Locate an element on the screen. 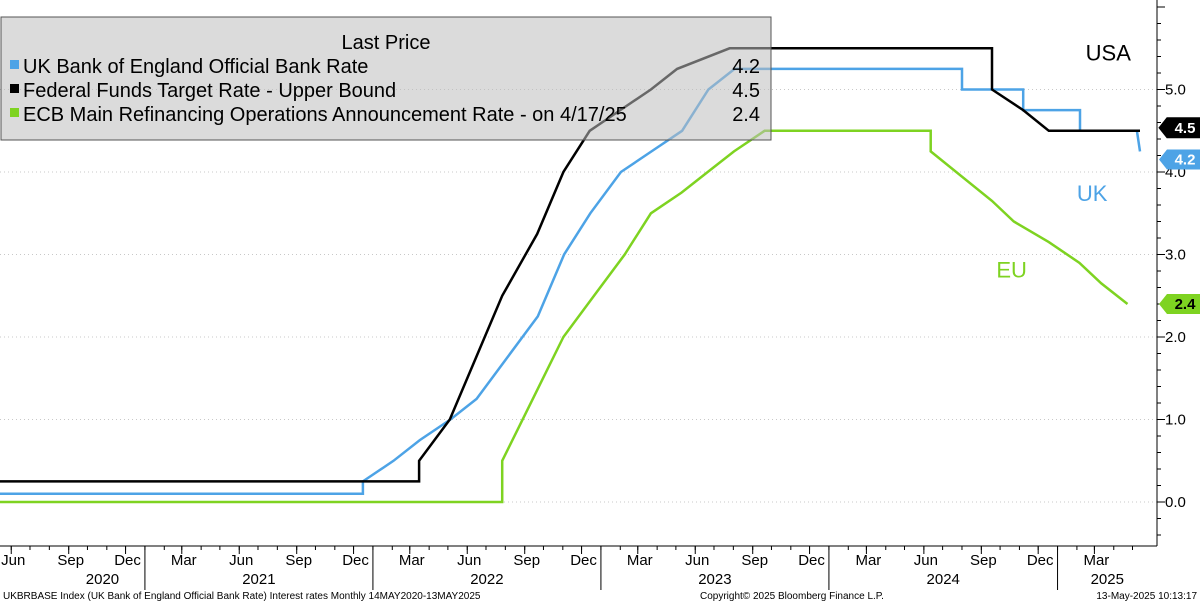 This screenshot has height=603, width=1200. series-annotations: USA UK EU is located at coordinates (1063, 162).